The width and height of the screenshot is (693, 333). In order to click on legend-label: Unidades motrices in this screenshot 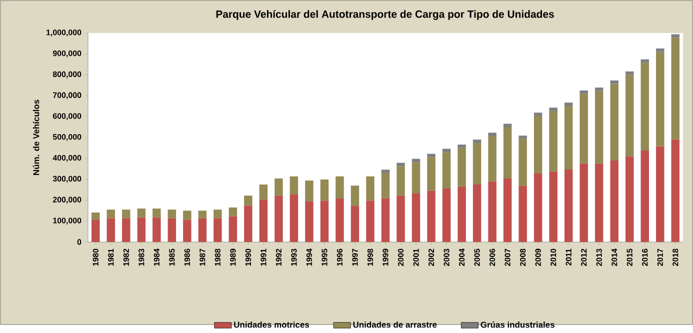, I will do `click(272, 324)`.